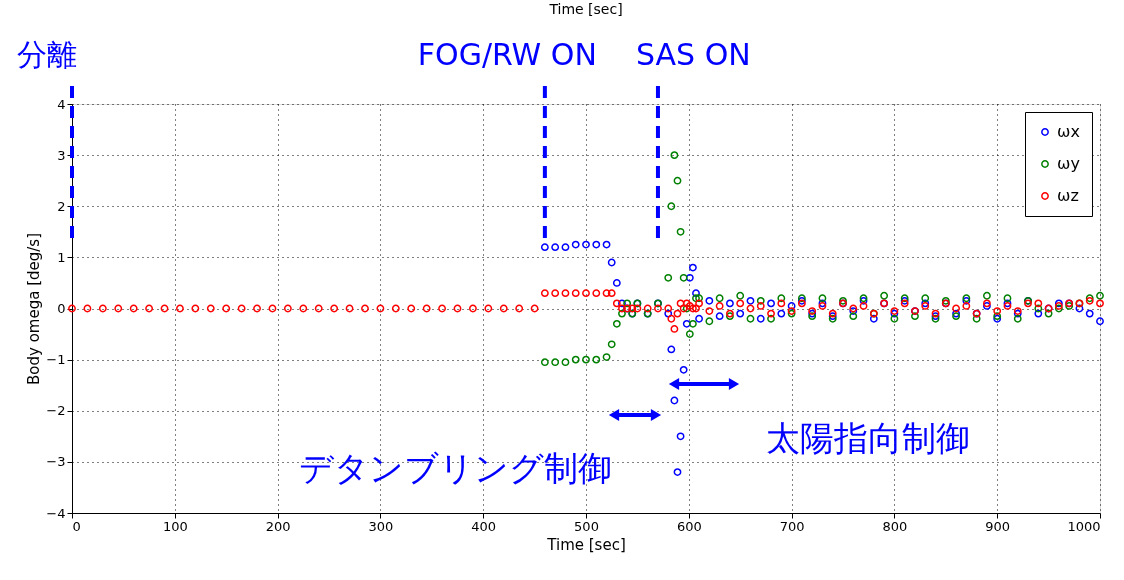 This screenshot has height=580, width=1124. Describe the element at coordinates (1084, 526) in the screenshot. I see `x-tick-label: 1000` at that location.